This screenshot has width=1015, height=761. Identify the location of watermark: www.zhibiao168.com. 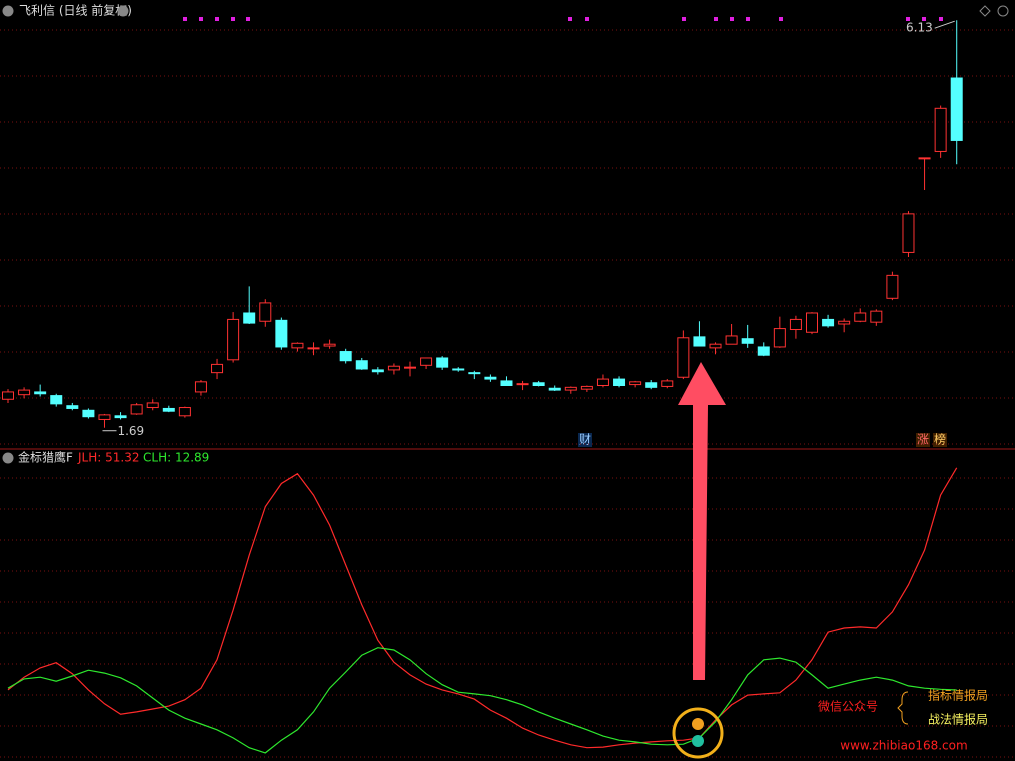
(903, 746).